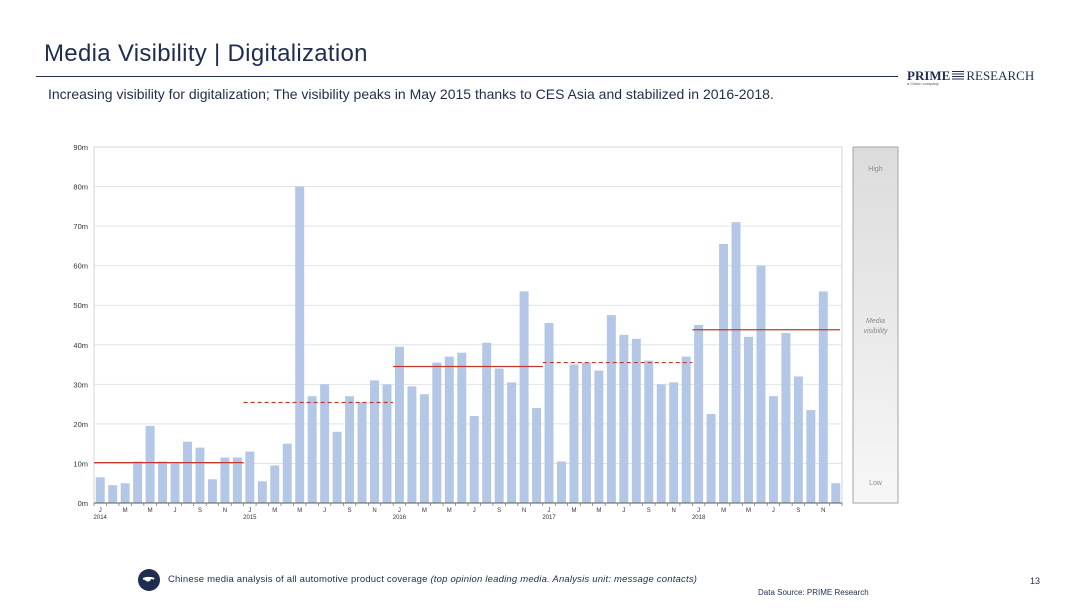  What do you see at coordinates (80, 384) in the screenshot?
I see `y-tick-label: 30m` at bounding box center [80, 384].